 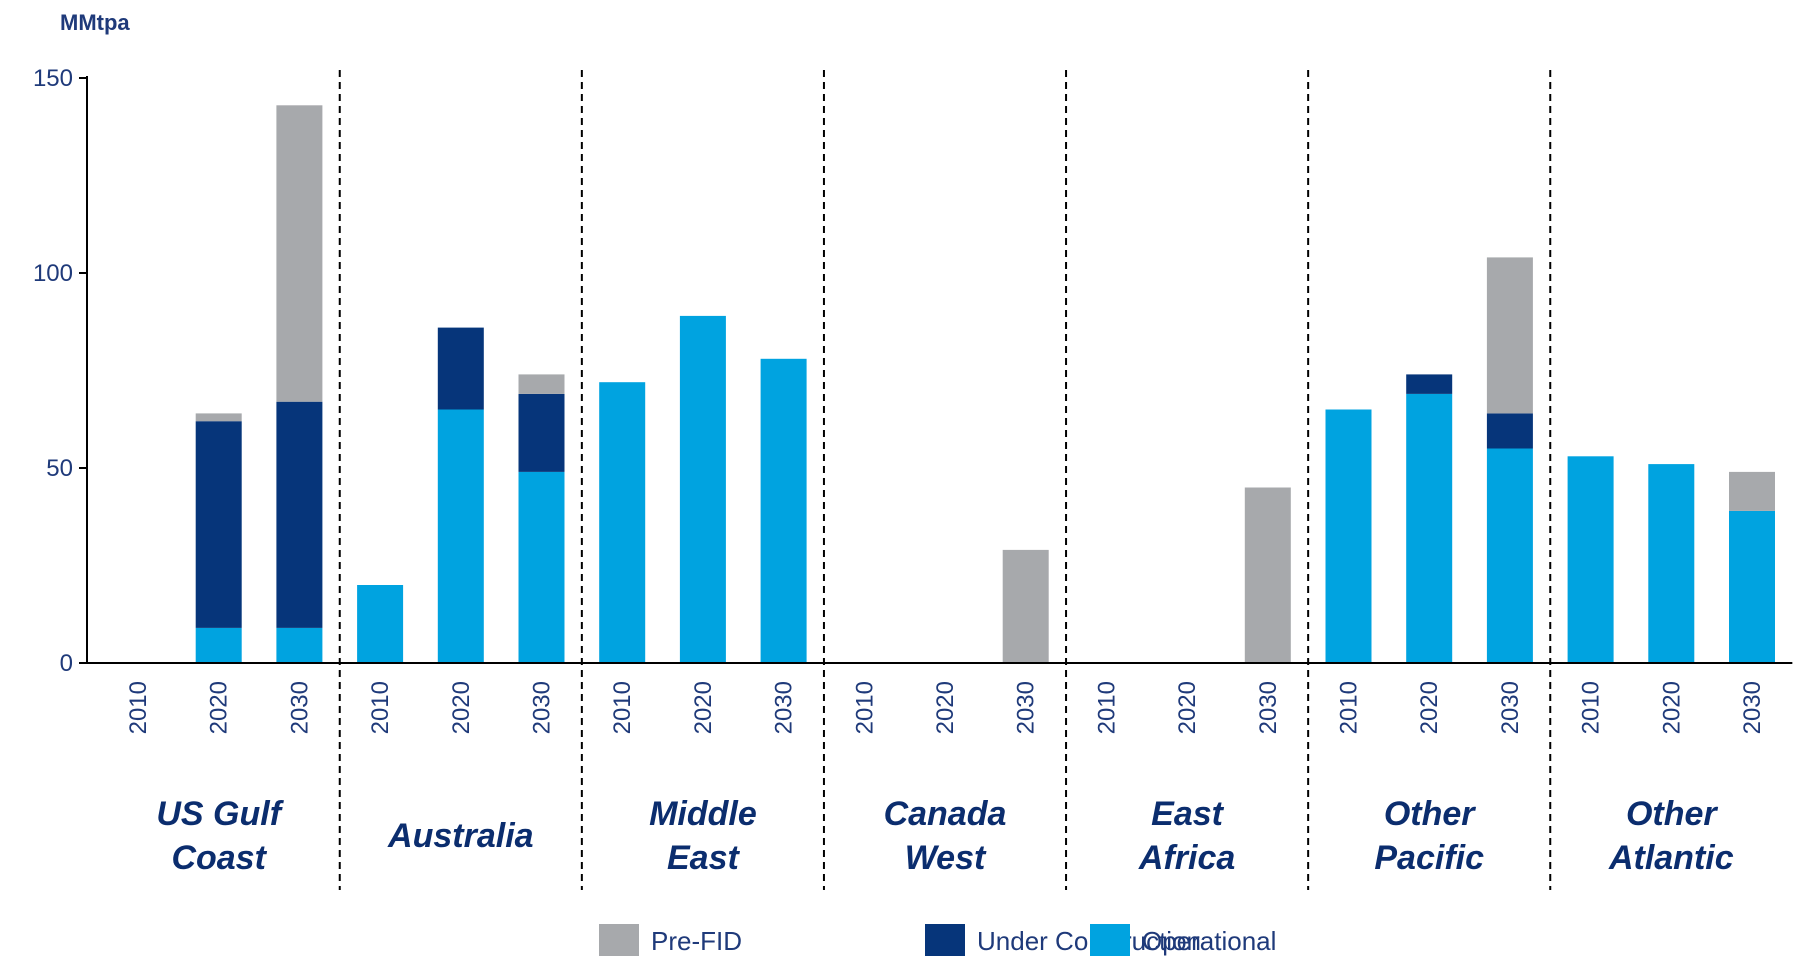 I want to click on legend-label: Pre-FID, so click(x=696, y=941).